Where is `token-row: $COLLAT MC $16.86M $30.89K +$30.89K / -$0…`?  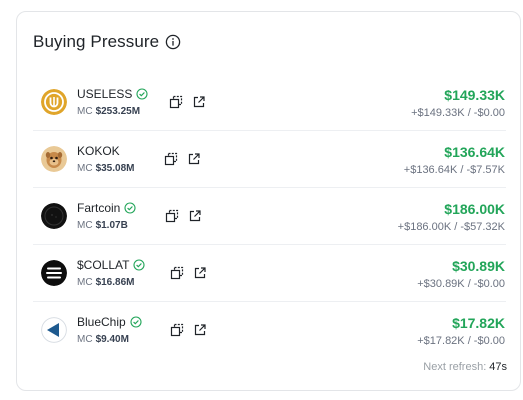 token-row: $COLLAT MC $16.86M $30.89K +$30.89K / -$0… is located at coordinates (269, 273).